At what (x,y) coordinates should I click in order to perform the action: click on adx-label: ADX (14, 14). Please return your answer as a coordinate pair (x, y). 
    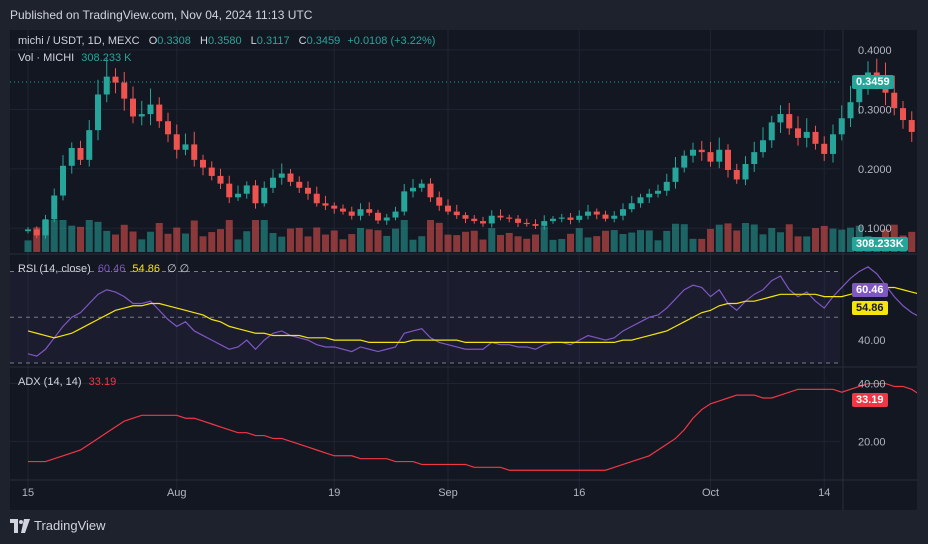
    Looking at the image, I should click on (50, 382).